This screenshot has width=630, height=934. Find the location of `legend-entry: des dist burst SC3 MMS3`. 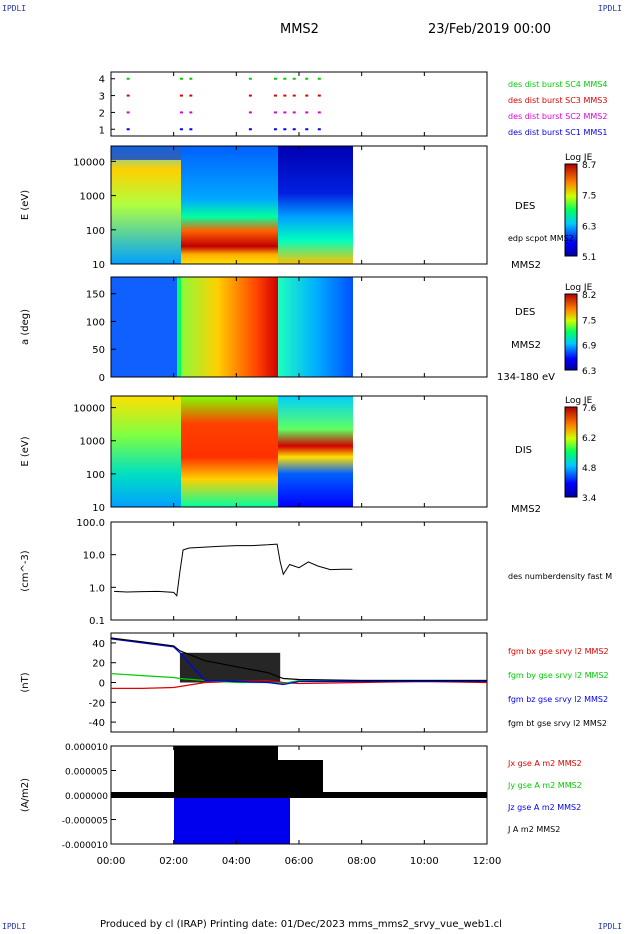

legend-entry: des dist burst SC3 MMS3 is located at coordinates (557, 100).